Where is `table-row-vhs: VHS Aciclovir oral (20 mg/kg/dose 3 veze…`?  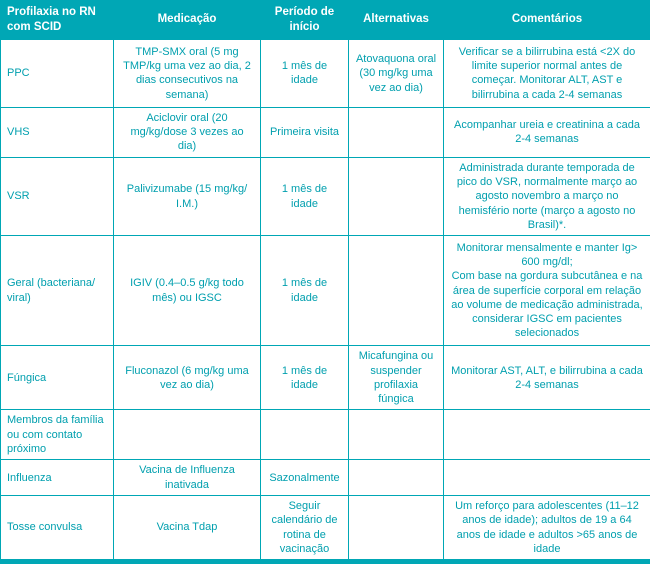
table-row-vhs: VHS Aciclovir oral (20 mg/kg/dose 3 veze… is located at coordinates (325, 132).